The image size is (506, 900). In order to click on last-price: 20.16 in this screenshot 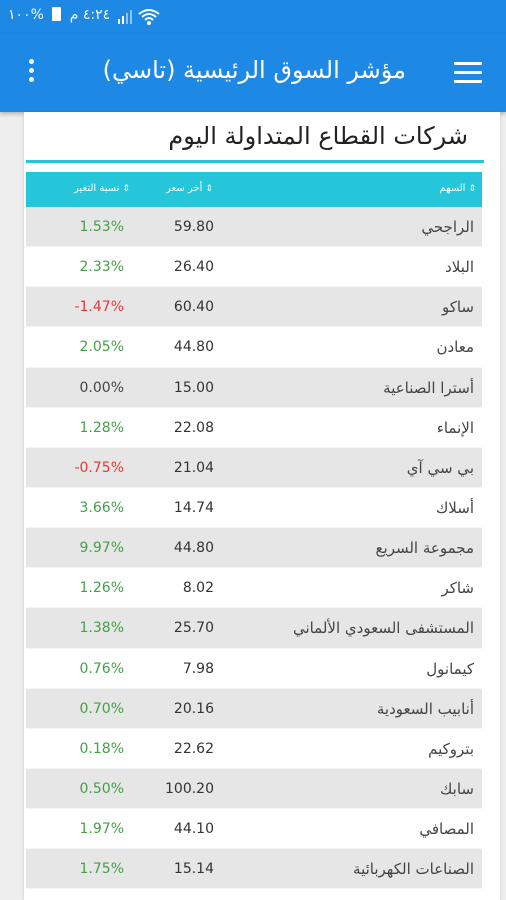, I will do `click(193, 708)`.